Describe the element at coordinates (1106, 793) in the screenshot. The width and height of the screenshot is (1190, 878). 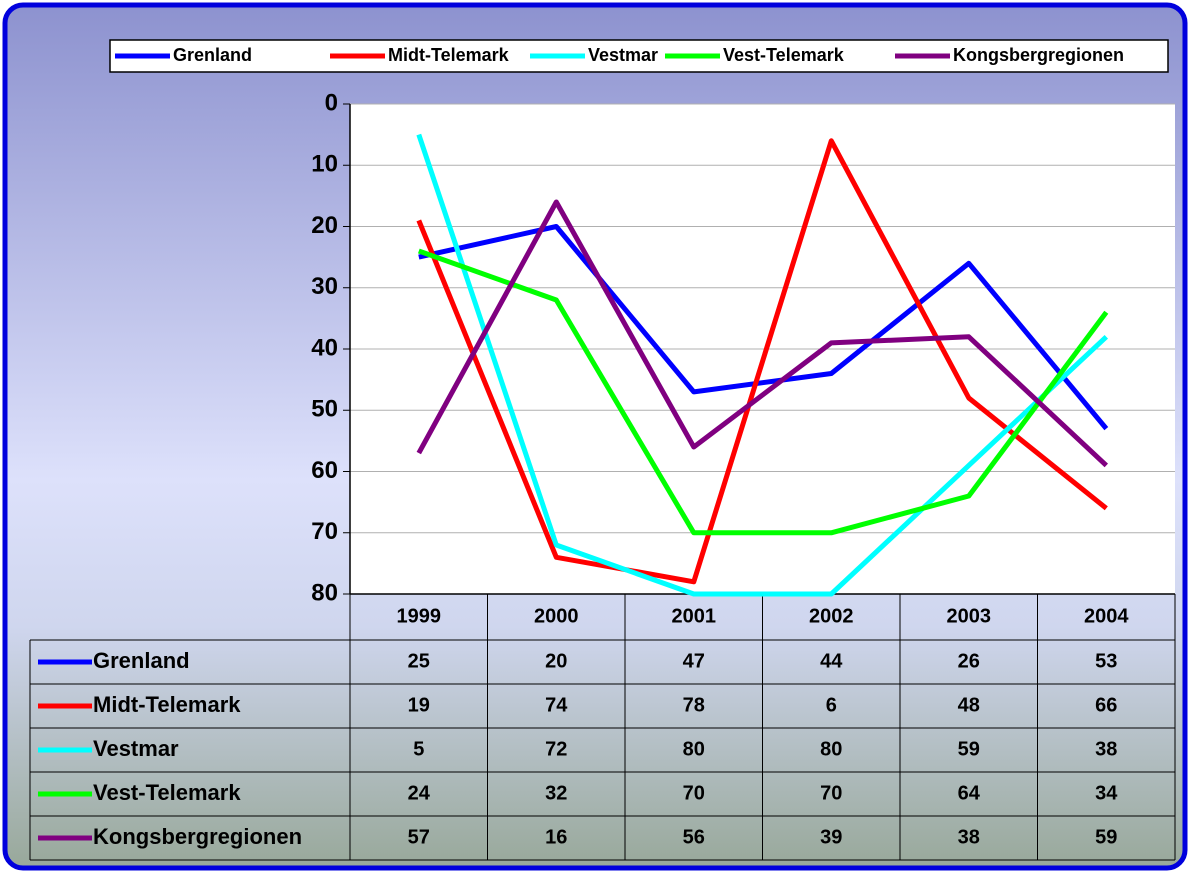
I see `table-value: 34` at that location.